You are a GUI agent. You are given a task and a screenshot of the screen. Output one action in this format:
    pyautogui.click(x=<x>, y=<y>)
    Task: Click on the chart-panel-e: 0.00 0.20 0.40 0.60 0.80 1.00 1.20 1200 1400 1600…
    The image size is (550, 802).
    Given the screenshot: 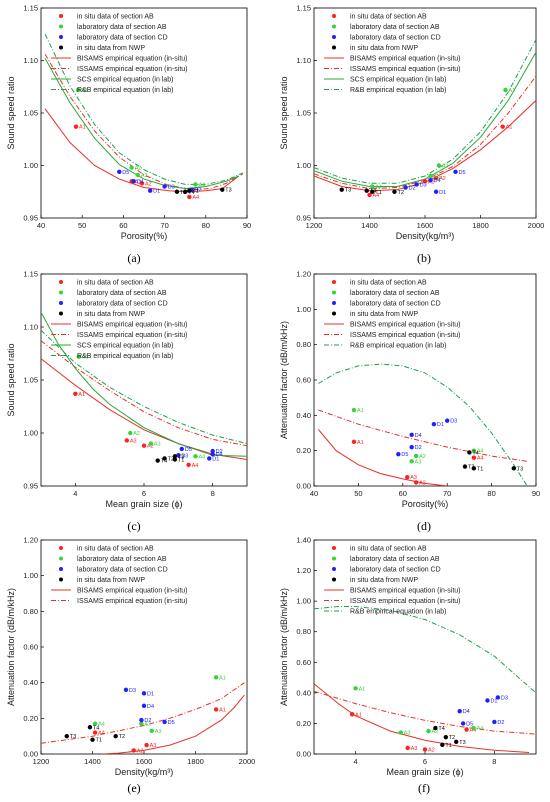 What is the action you would take?
    pyautogui.click(x=130, y=666)
    